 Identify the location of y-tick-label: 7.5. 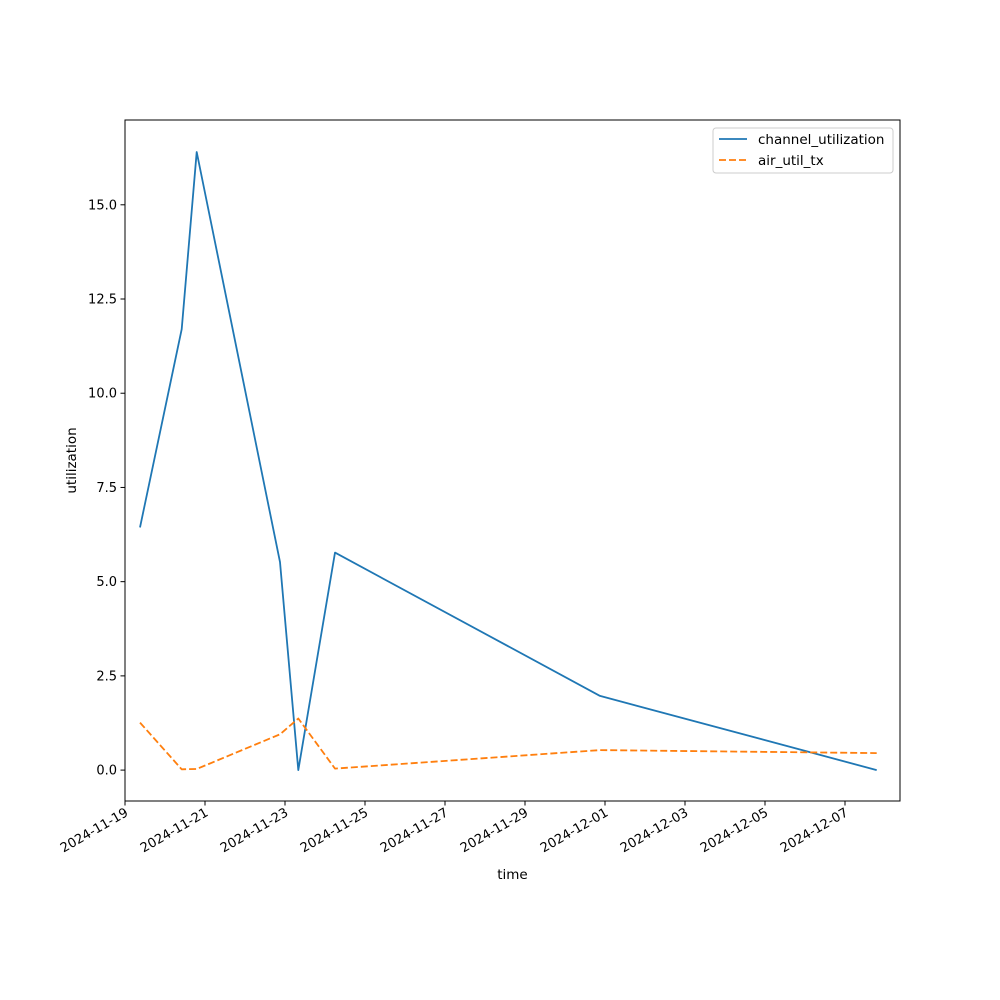
(106, 488).